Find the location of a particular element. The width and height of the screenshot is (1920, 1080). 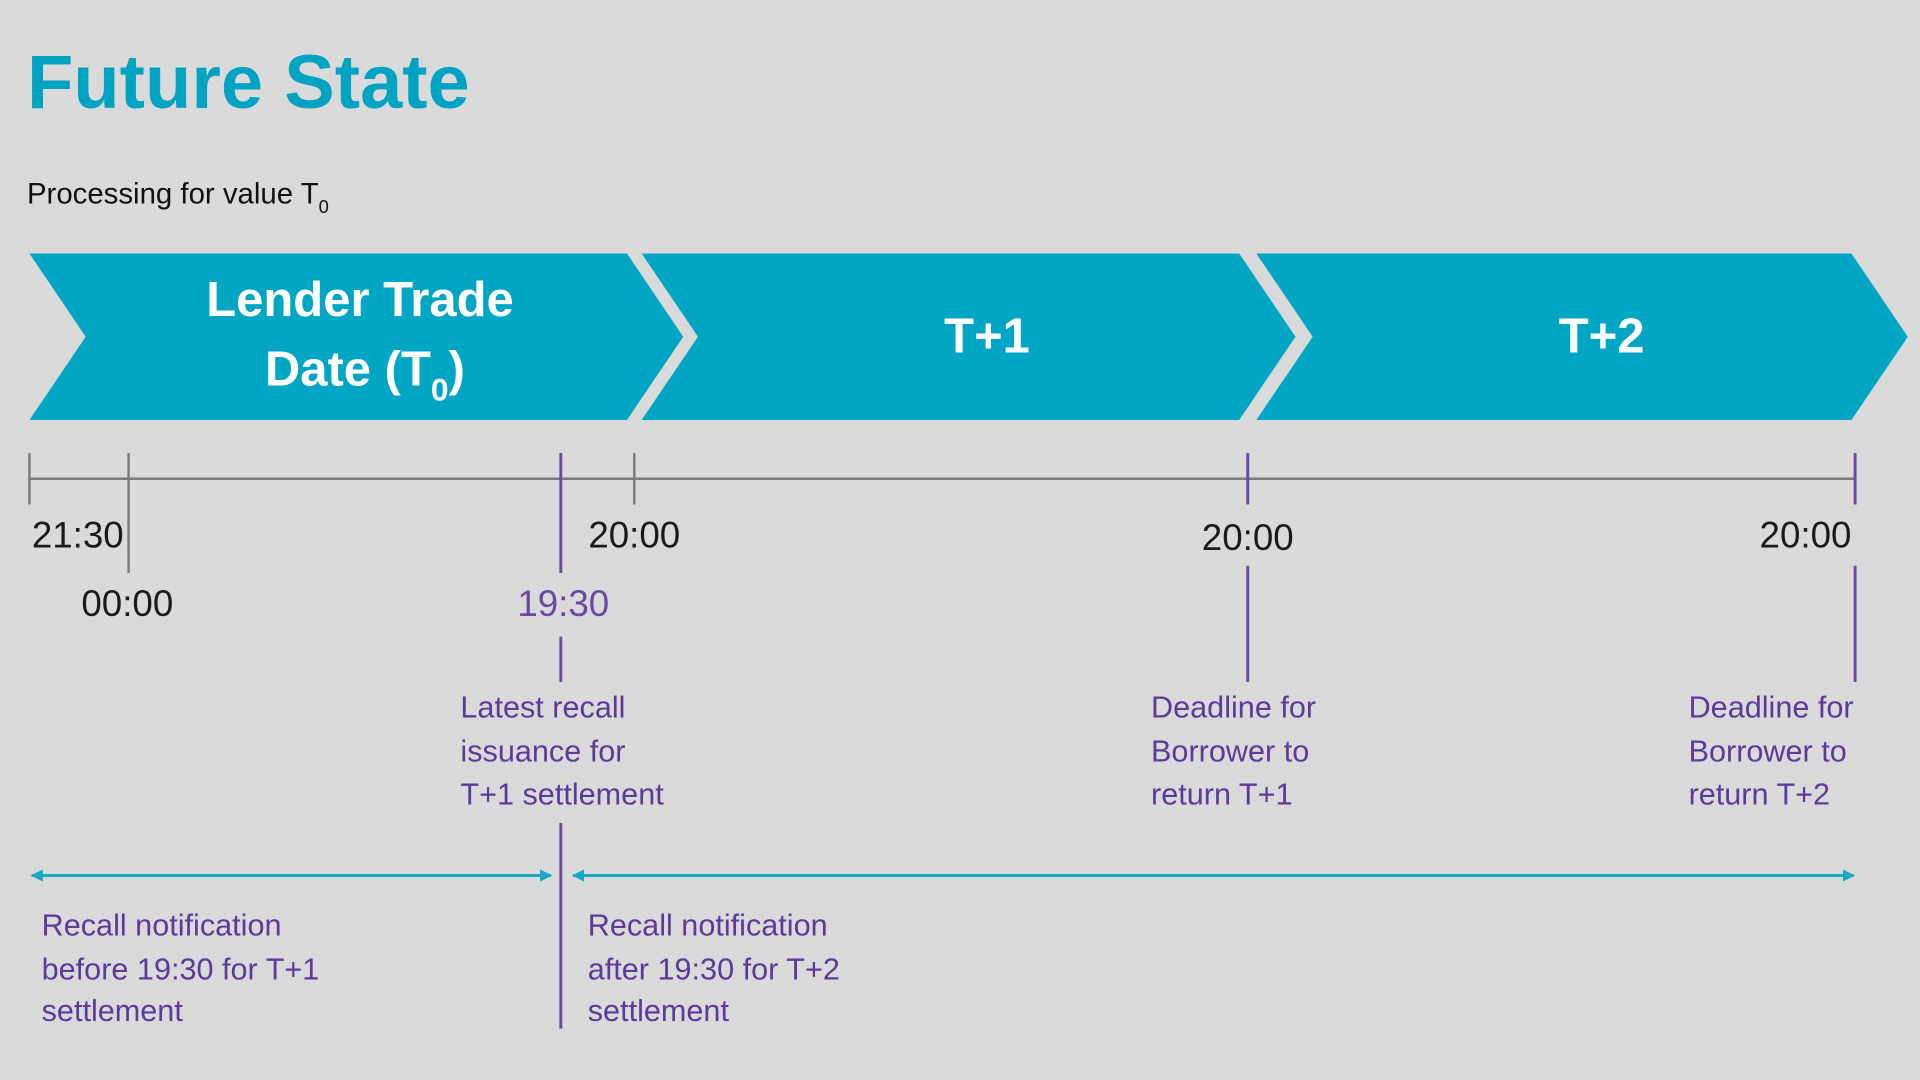

time-2000-t0: 20:00 is located at coordinates (634, 534).